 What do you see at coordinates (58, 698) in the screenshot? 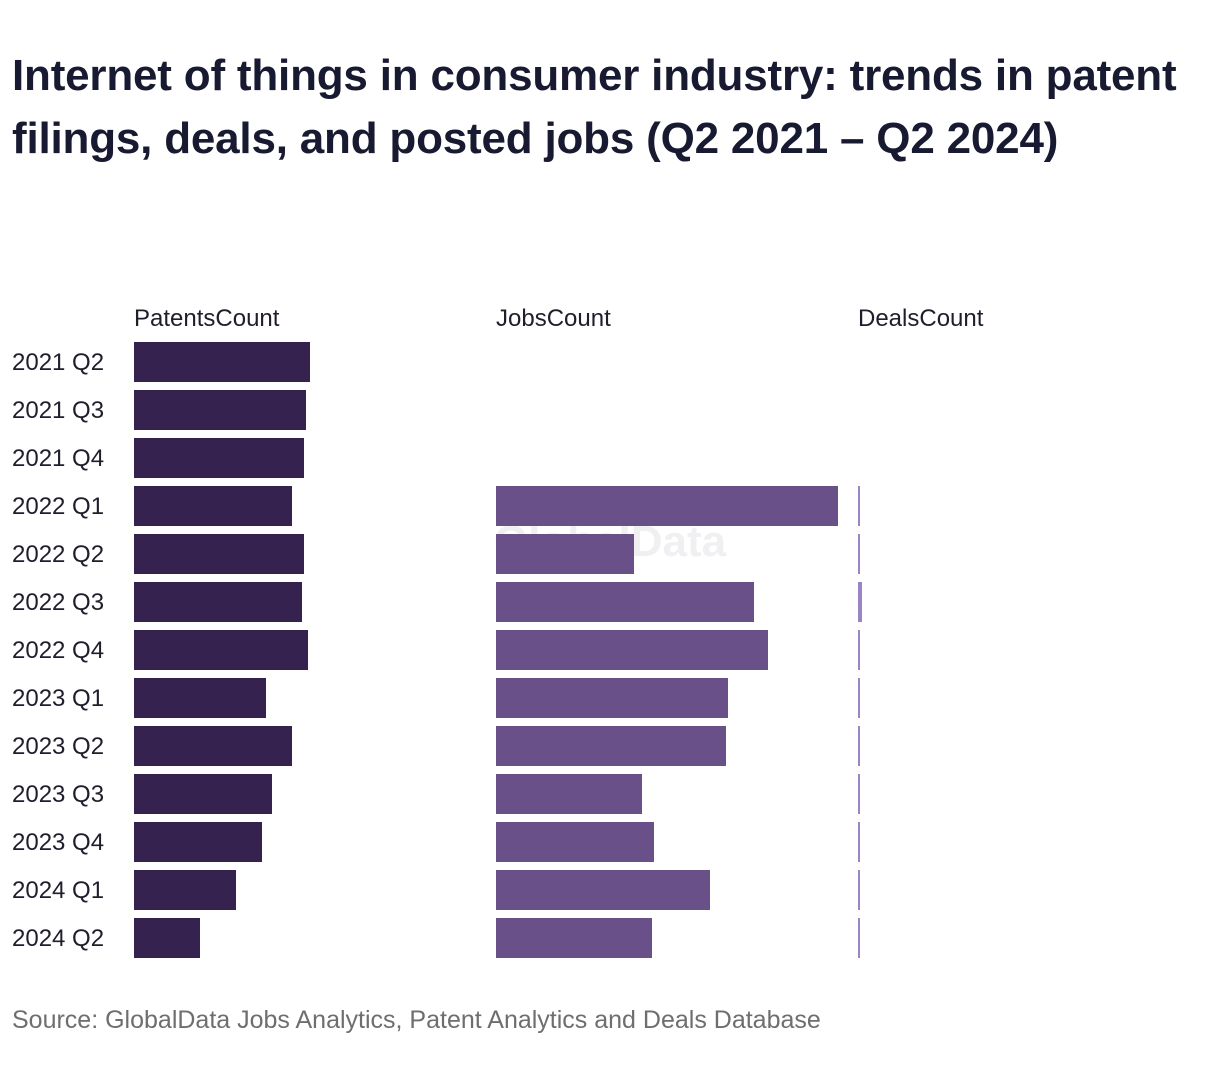
I see `category-label: 2023 Q1` at bounding box center [58, 698].